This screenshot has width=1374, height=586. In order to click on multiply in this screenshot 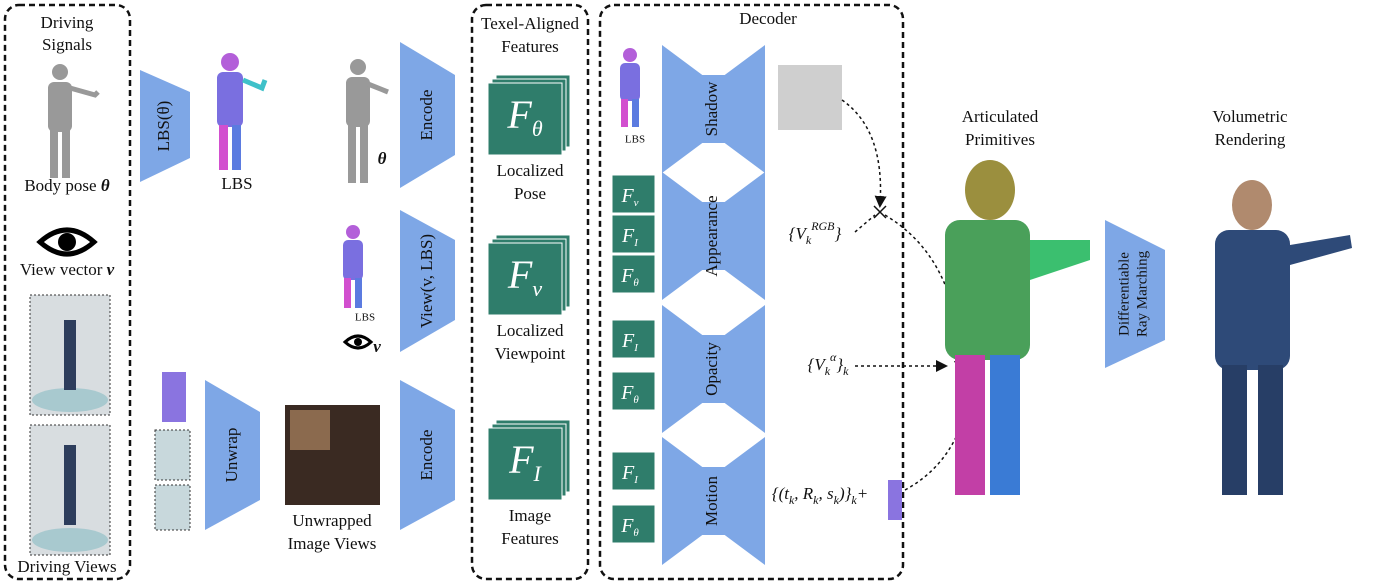, I will do `click(880, 212)`.